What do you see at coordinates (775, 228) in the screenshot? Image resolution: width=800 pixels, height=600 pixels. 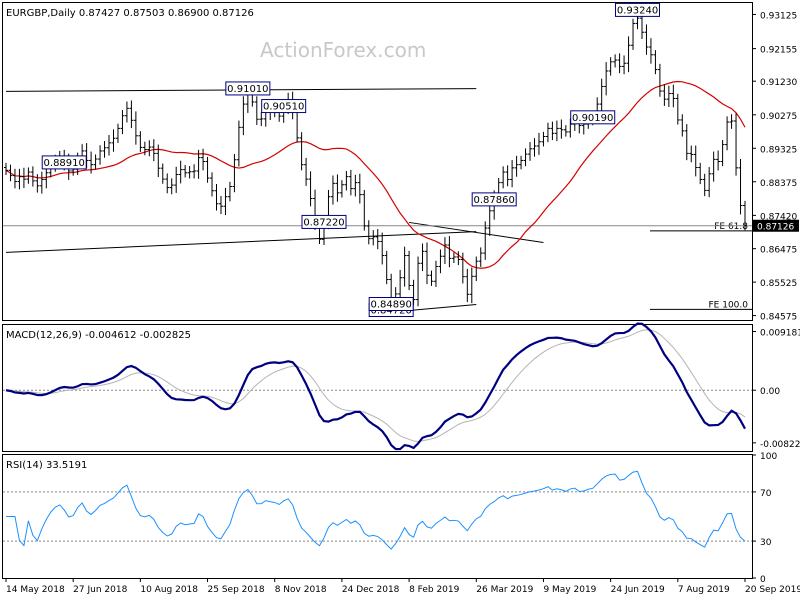 I see `svg-text: 0.87126` at bounding box center [775, 228].